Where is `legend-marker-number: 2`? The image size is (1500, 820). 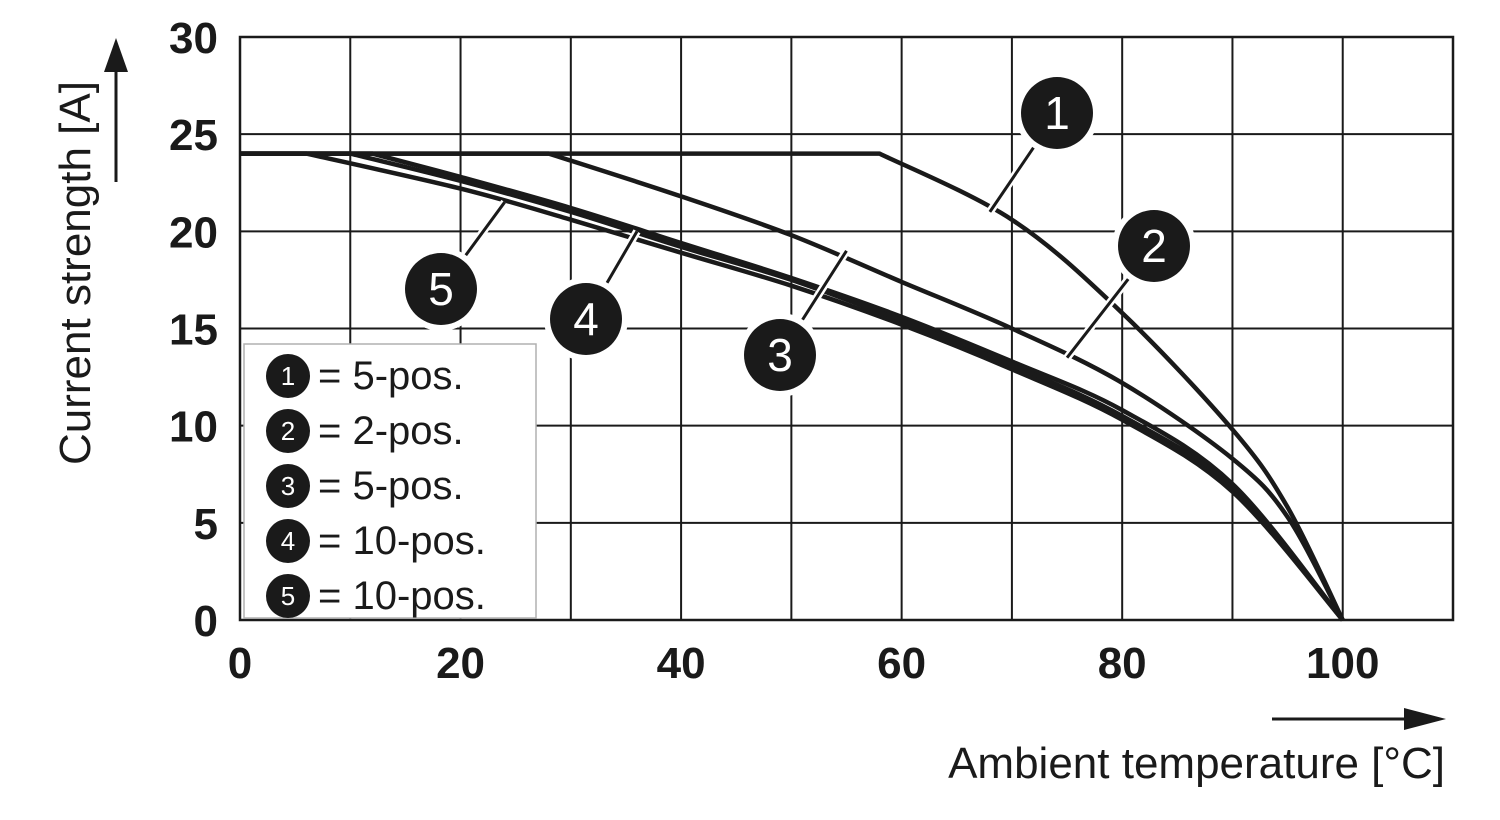
legend-marker-number: 2 is located at coordinates (288, 431).